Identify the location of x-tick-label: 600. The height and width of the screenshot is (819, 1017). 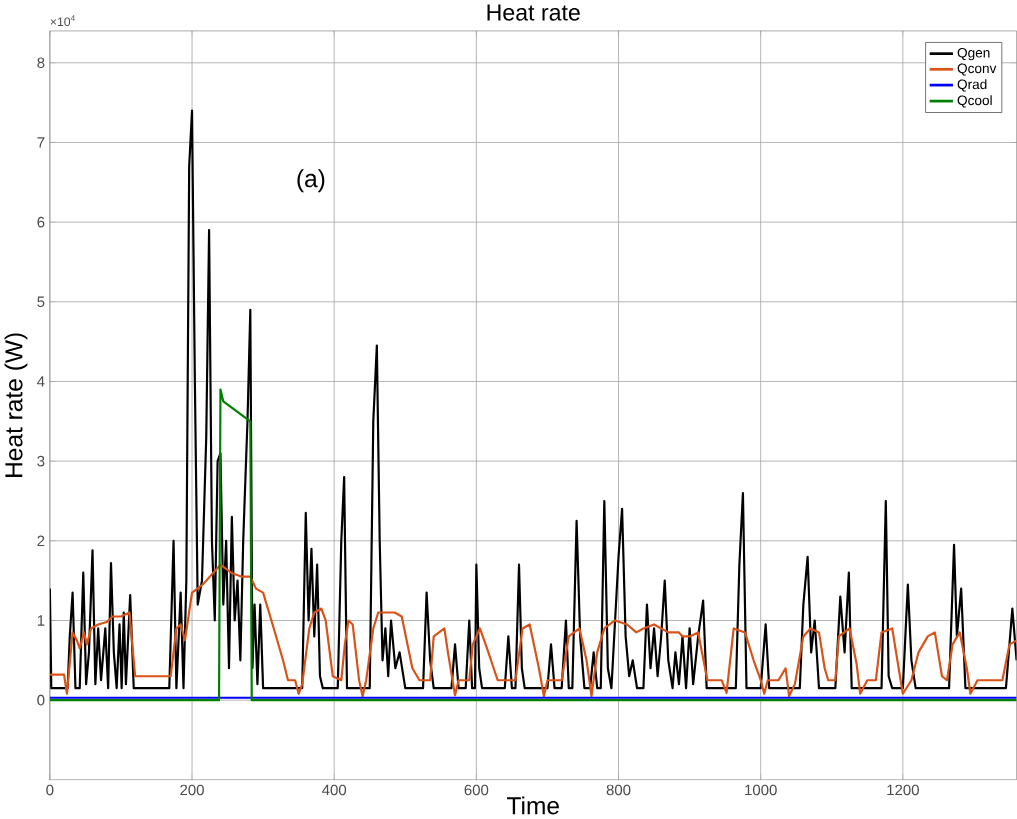
(476, 790).